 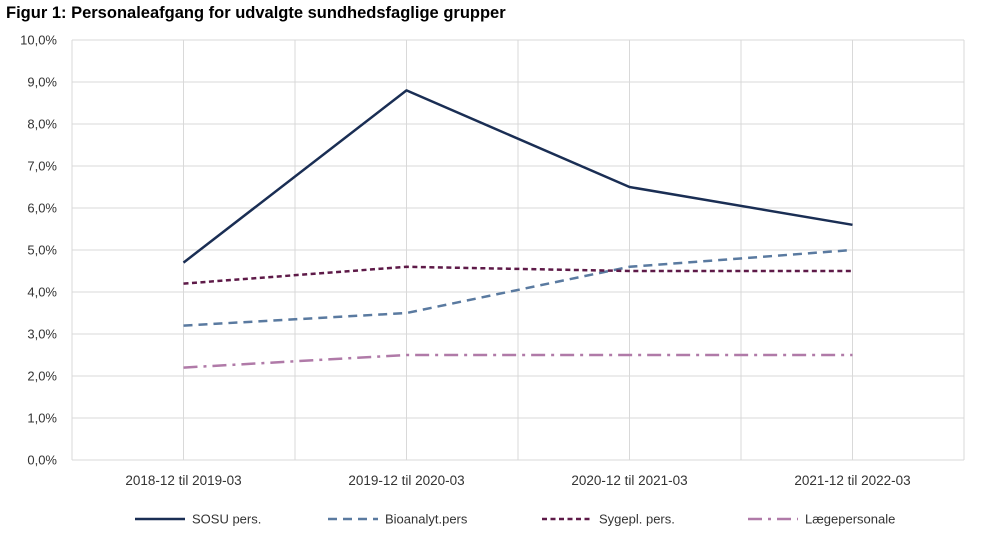 I want to click on x-tick-label: 2018-12 til 2019-03, so click(x=183, y=480).